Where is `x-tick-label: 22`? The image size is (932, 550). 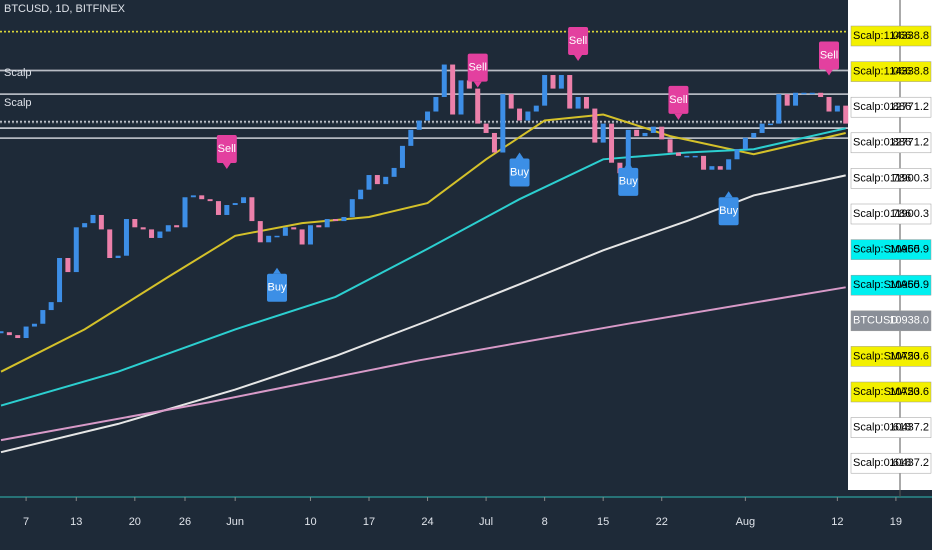
x-tick-label: 22 is located at coordinates (662, 522).